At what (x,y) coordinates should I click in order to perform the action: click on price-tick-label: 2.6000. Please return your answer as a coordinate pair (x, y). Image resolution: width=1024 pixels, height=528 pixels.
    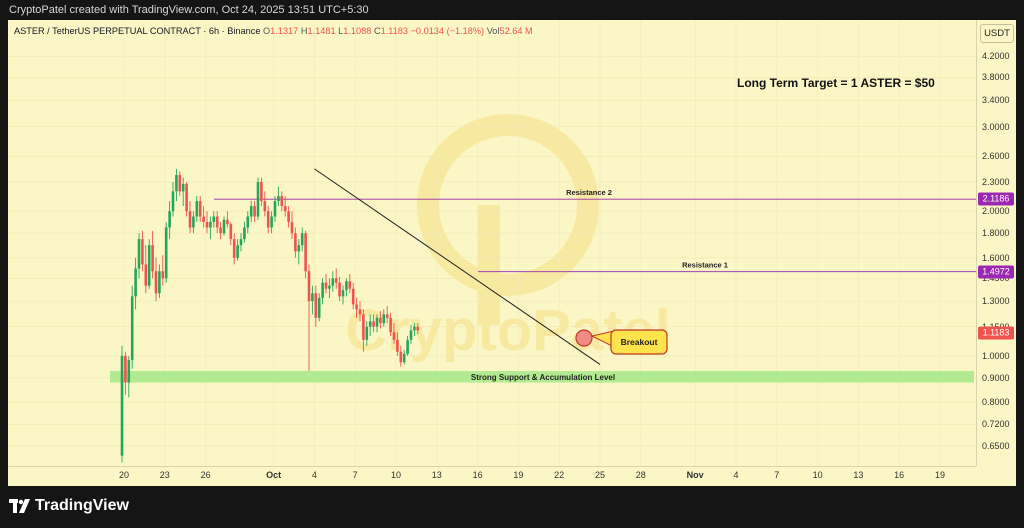
    Looking at the image, I should click on (996, 156).